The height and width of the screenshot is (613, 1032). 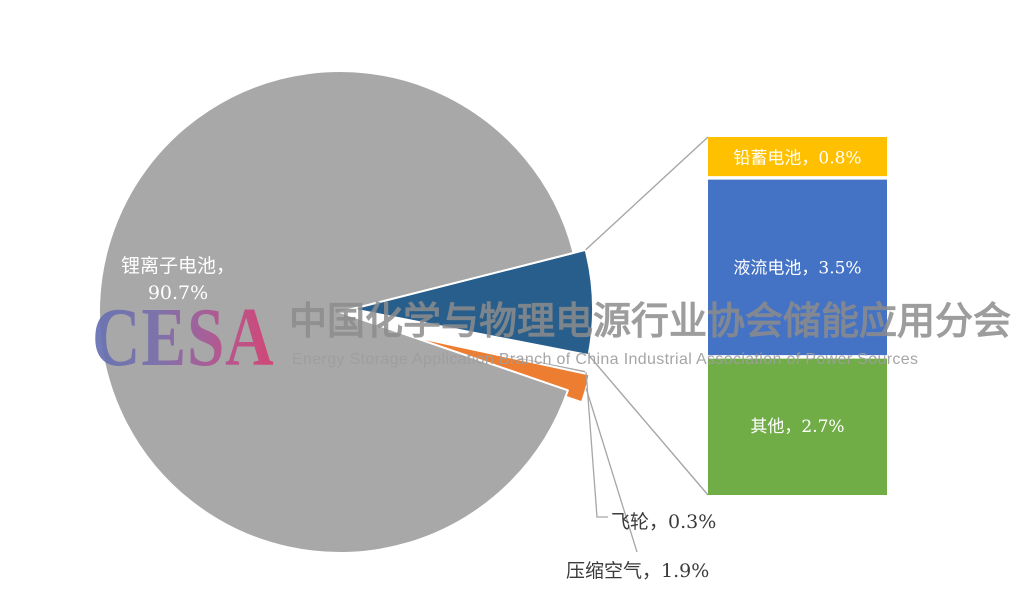 What do you see at coordinates (638, 571) in the screenshot?
I see `data-label-compressed-air: 压缩空气，1.9%` at bounding box center [638, 571].